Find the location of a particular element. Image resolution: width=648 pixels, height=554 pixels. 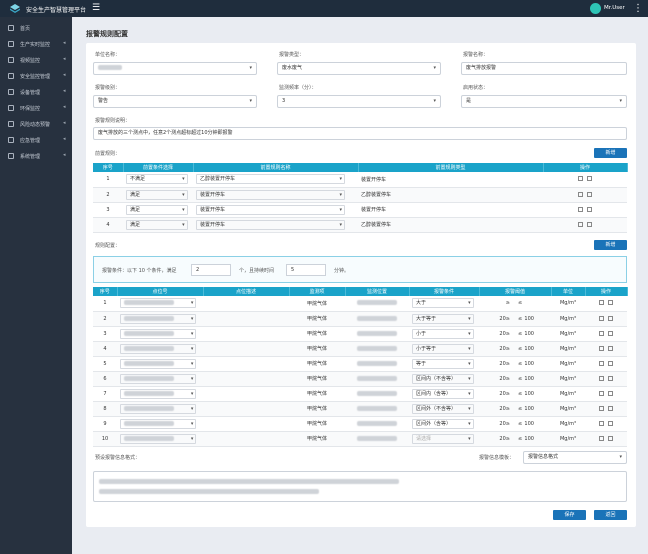

sidebar-item-6: 风险动态预警 ◂ is located at coordinates (36, 124).